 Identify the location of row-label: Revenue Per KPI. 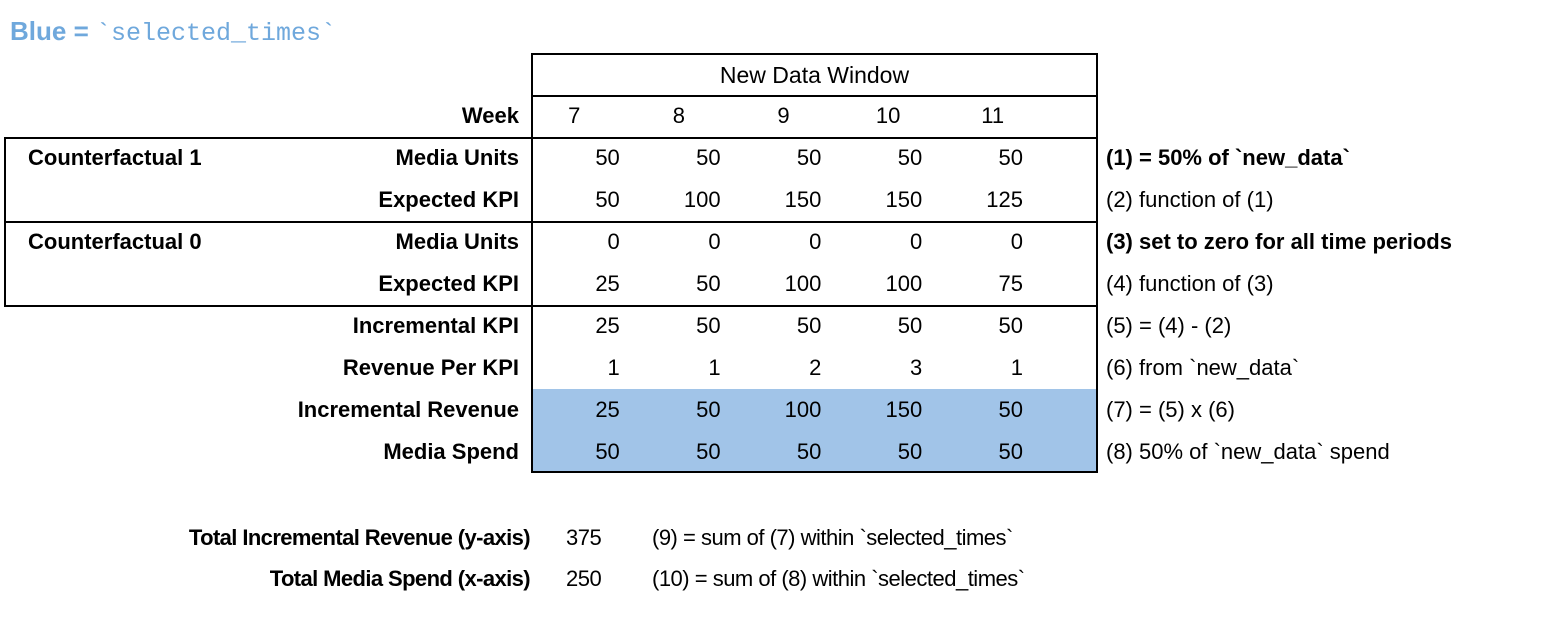
(430, 367).